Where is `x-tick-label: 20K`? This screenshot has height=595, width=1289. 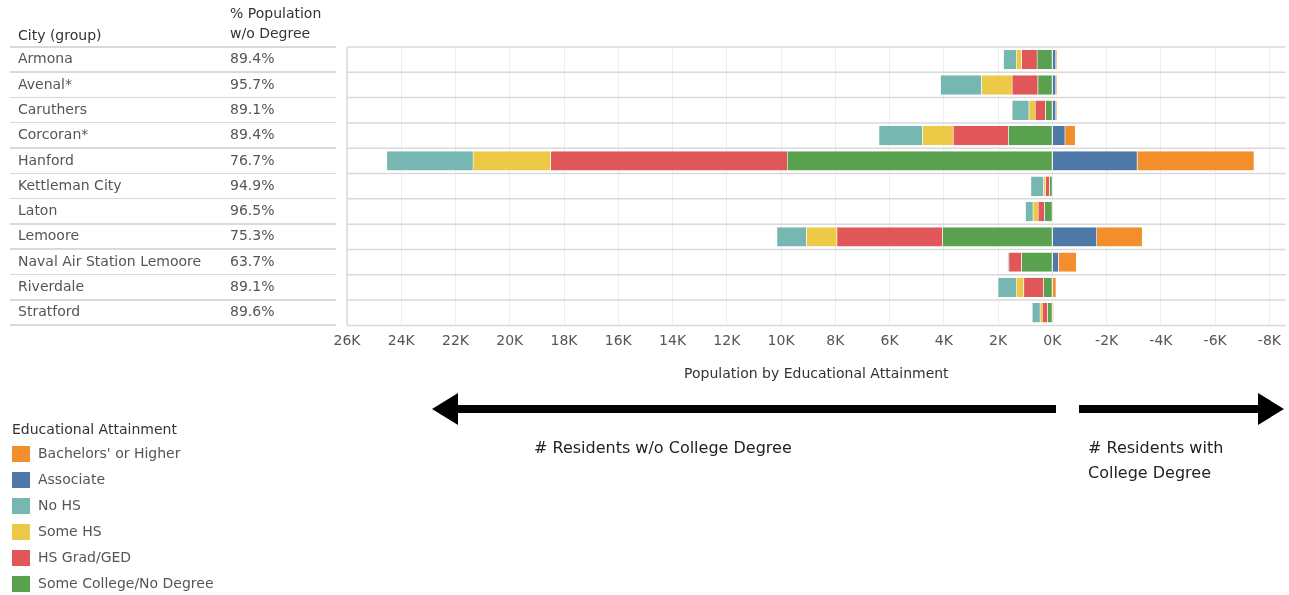
x-tick-label: 20K is located at coordinates (510, 340).